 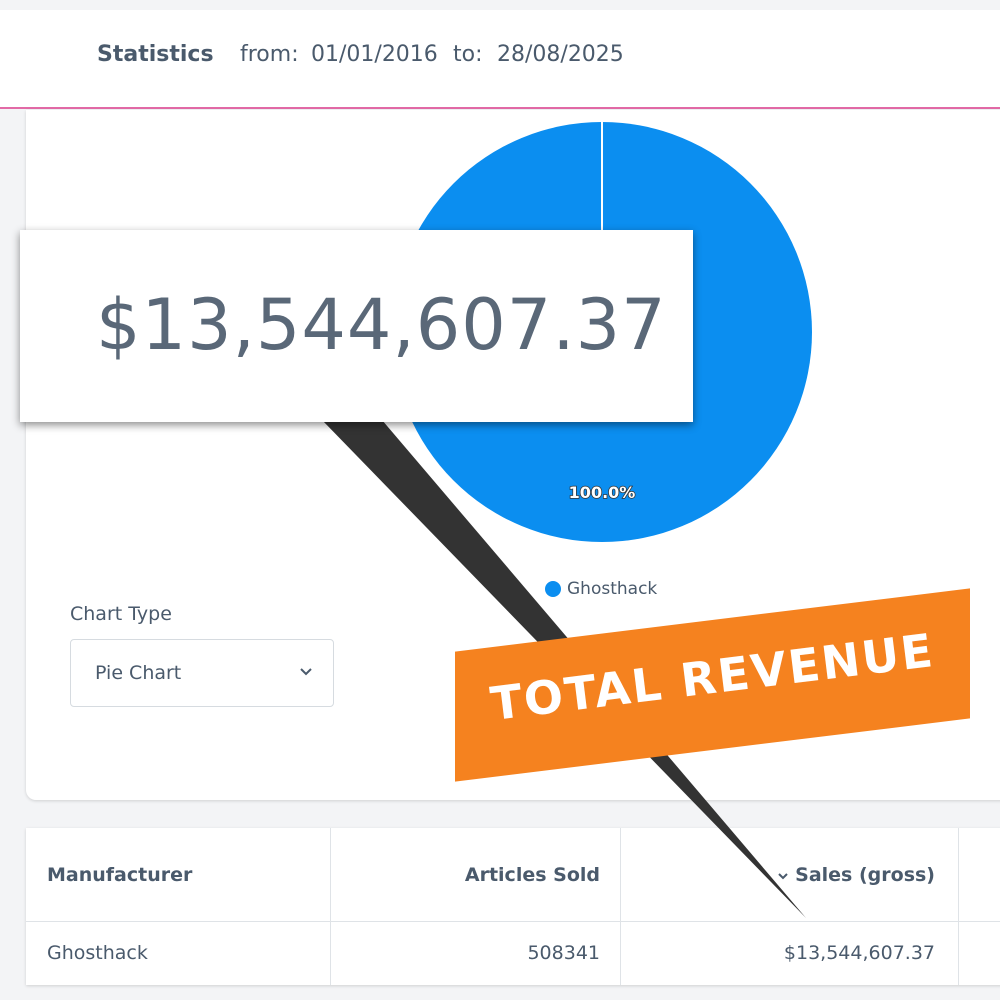 What do you see at coordinates (202, 673) in the screenshot?
I see `chart-type-select: Pie Chart` at bounding box center [202, 673].